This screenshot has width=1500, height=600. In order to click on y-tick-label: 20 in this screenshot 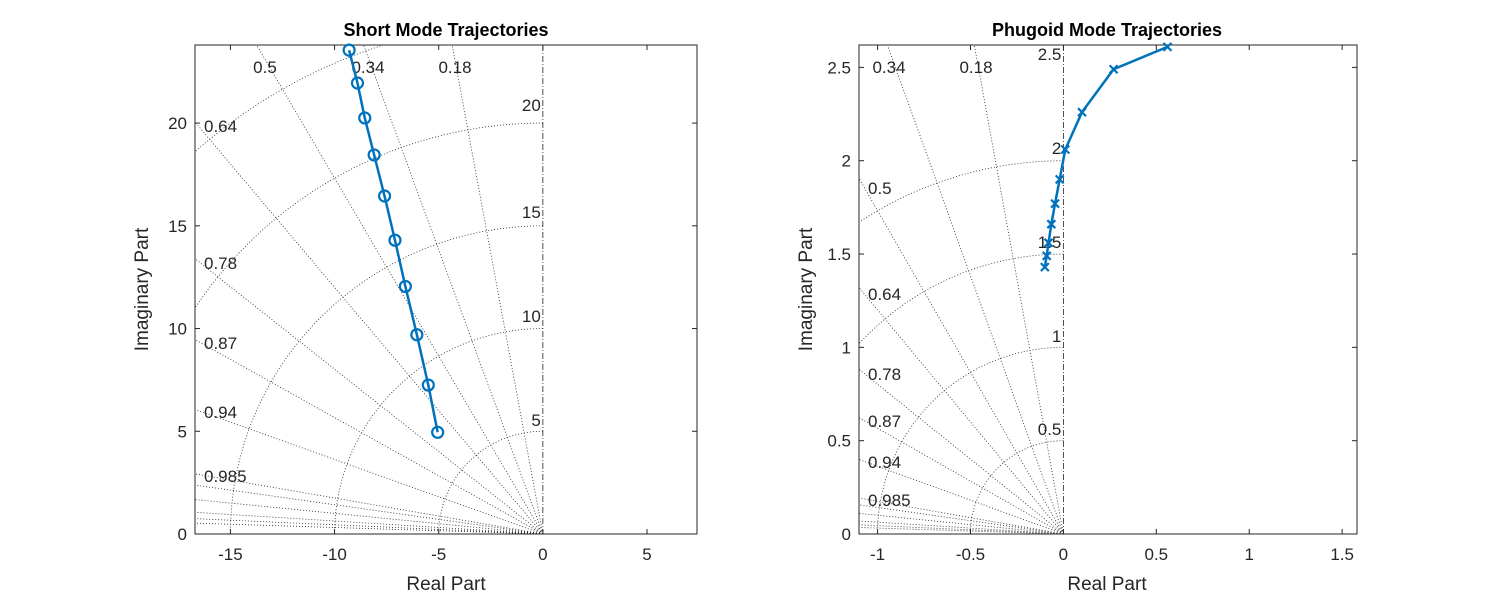, I will do `click(177, 123)`.